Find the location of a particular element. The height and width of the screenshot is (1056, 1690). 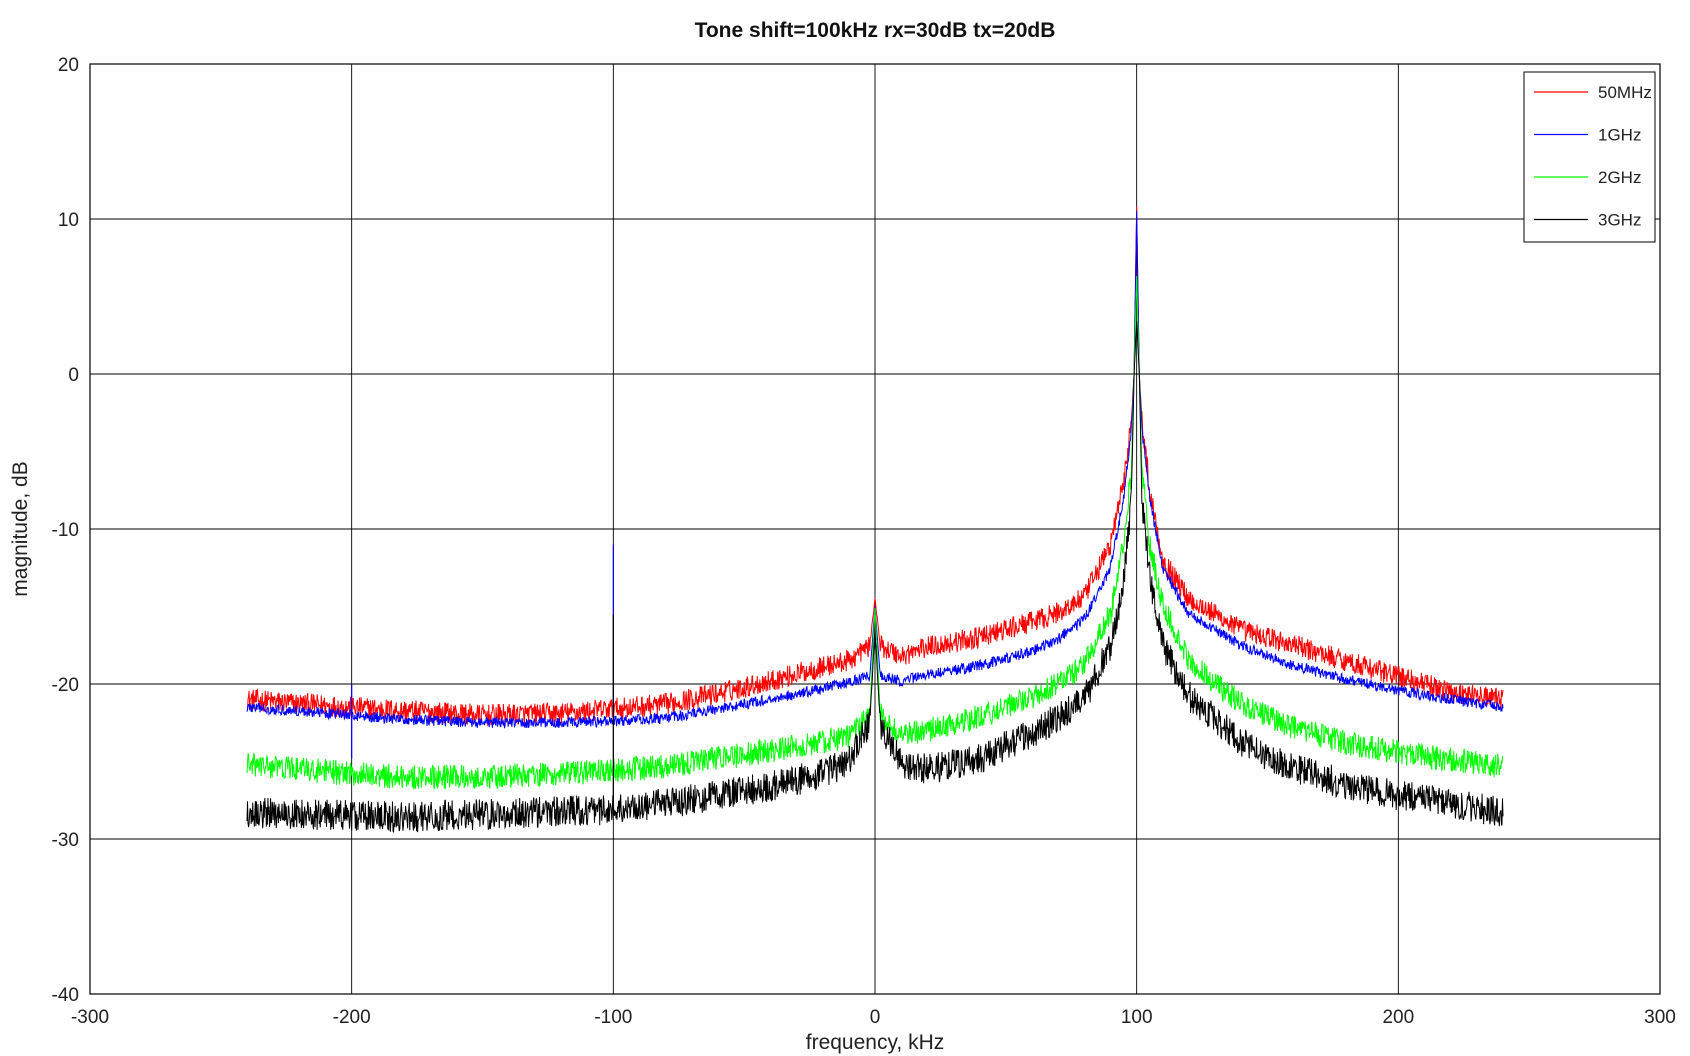

x-tick-label: 0 is located at coordinates (875, 1017).